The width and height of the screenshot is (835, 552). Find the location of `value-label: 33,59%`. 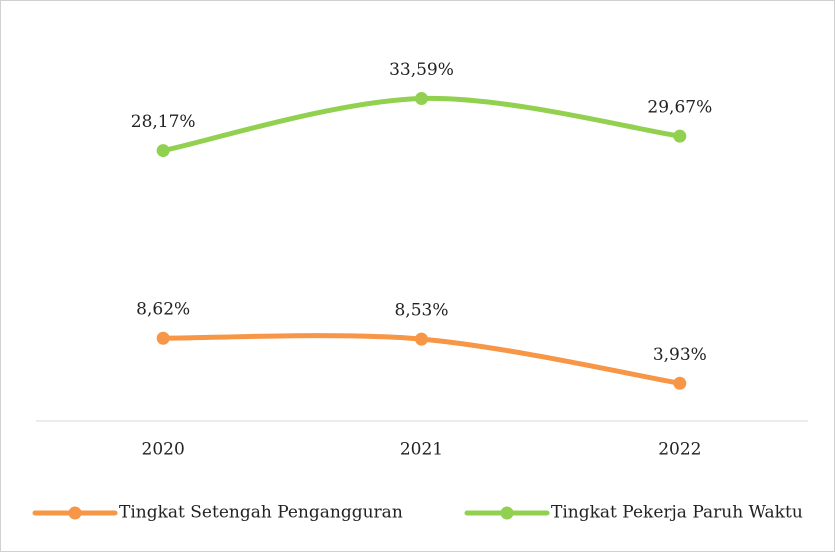

value-label: 33,59% is located at coordinates (421, 70).